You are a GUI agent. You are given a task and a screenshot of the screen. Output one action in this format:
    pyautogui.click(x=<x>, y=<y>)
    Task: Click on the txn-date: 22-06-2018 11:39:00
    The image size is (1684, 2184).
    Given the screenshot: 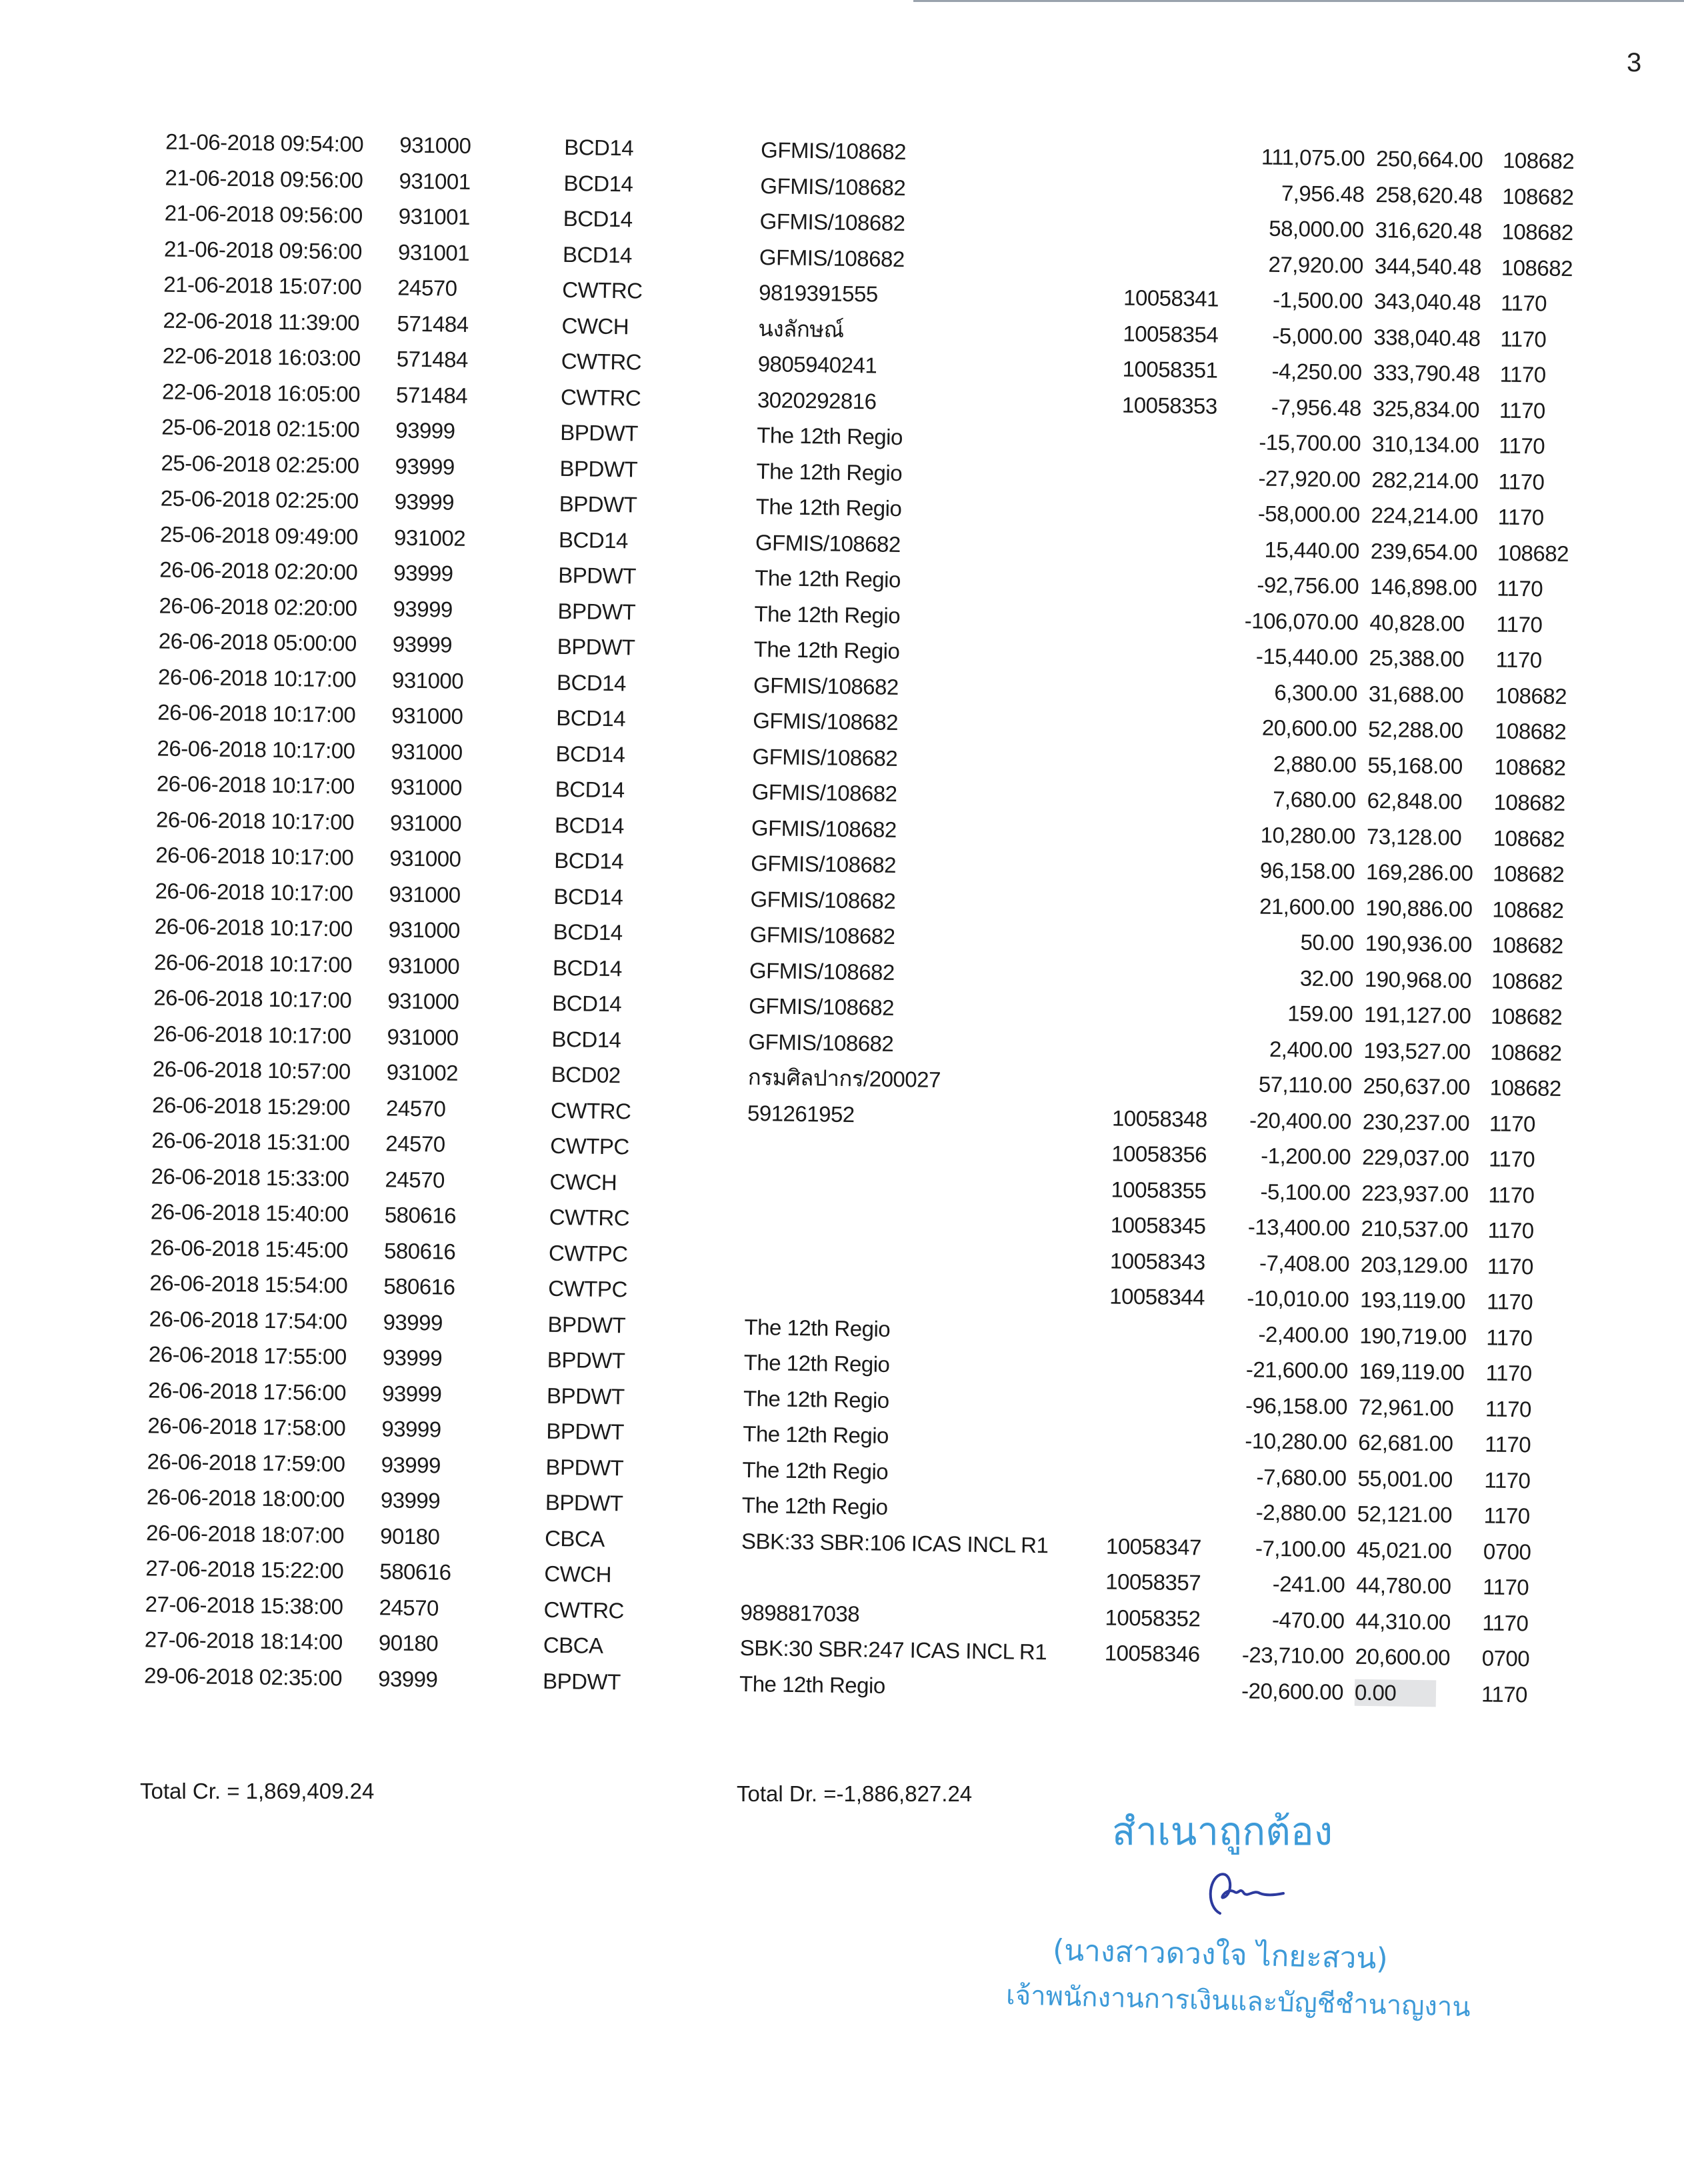 What is the action you would take?
    pyautogui.click(x=261, y=321)
    